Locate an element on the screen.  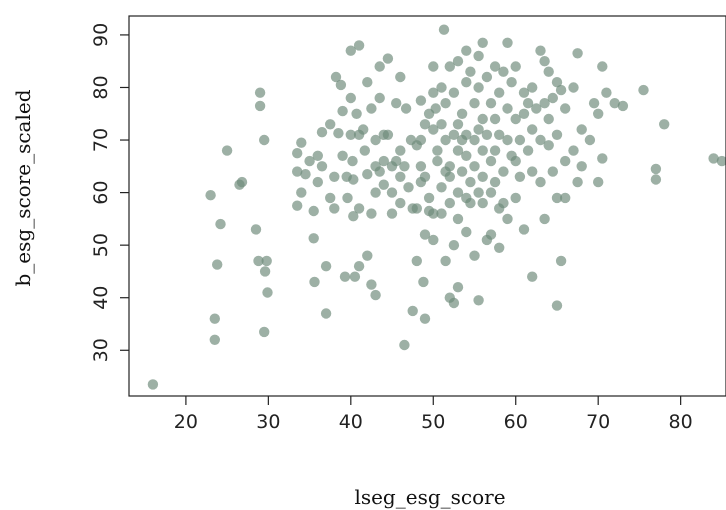
x-tick-label: 20 is located at coordinates (186, 422).